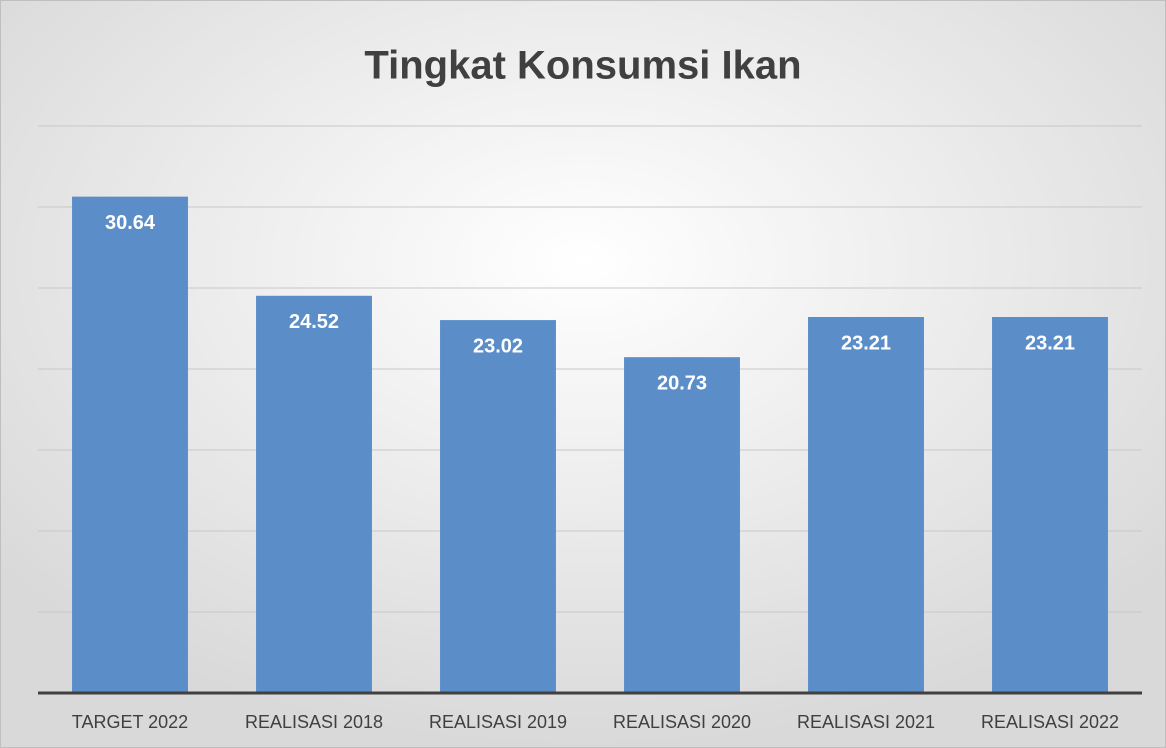 Image resolution: width=1166 pixels, height=748 pixels. I want to click on chart-title: Tingkat Konsumsi Ikan, so click(582, 66).